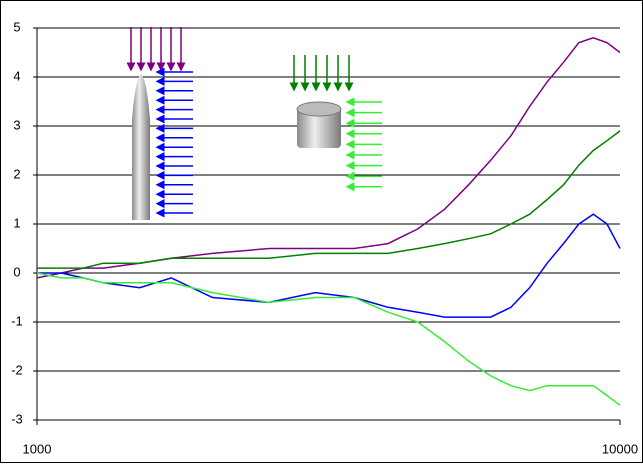  Describe the element at coordinates (17, 369) in the screenshot. I see `y-tick-label: -2` at that location.